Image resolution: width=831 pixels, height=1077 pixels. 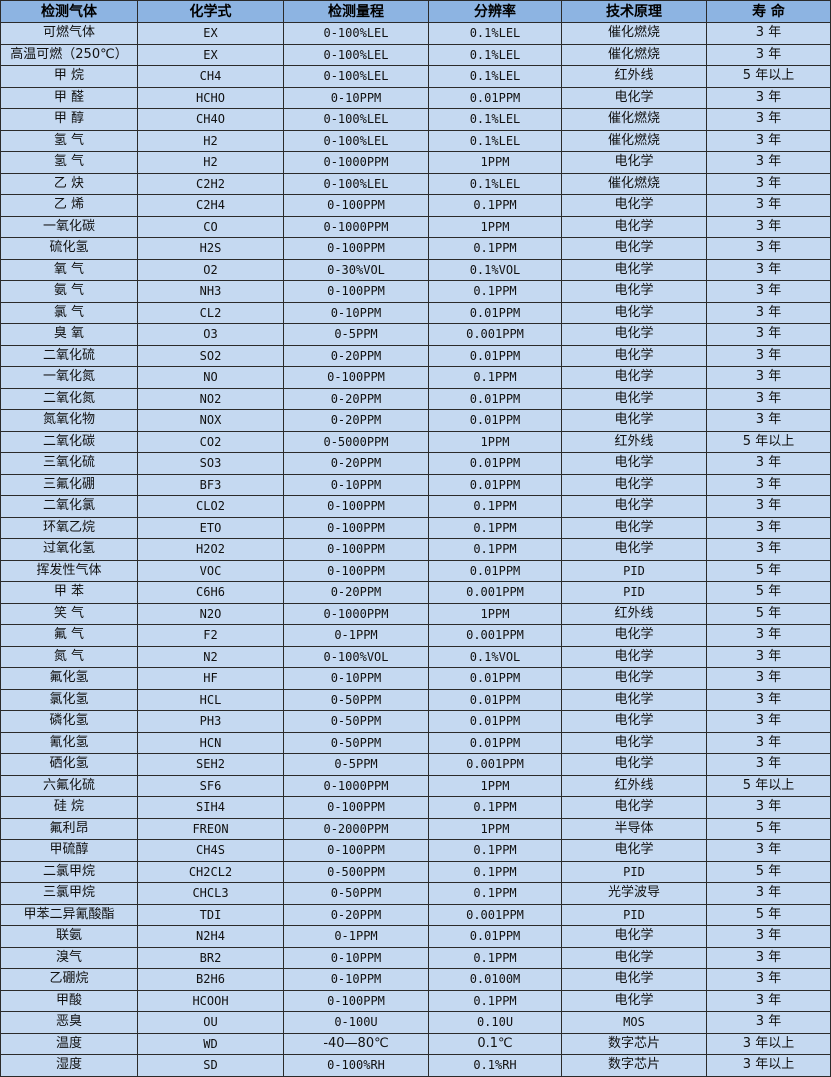 What do you see at coordinates (356, 1022) in the screenshot?
I see `range-cell: 0-100U` at bounding box center [356, 1022].